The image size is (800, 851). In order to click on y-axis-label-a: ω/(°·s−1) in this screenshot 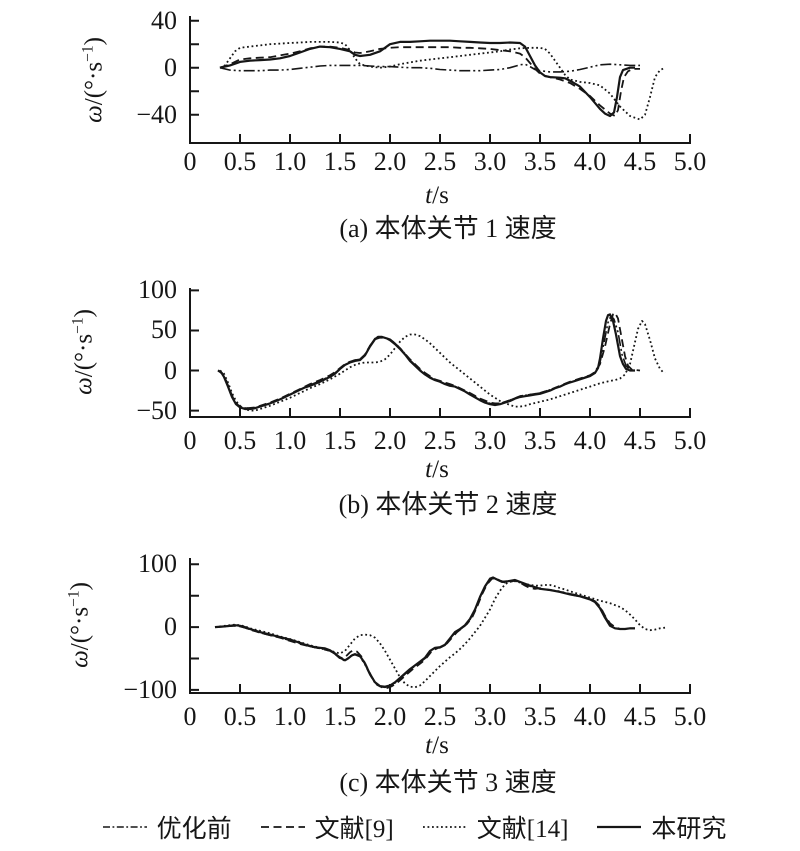, I will do `click(93, 80)`.